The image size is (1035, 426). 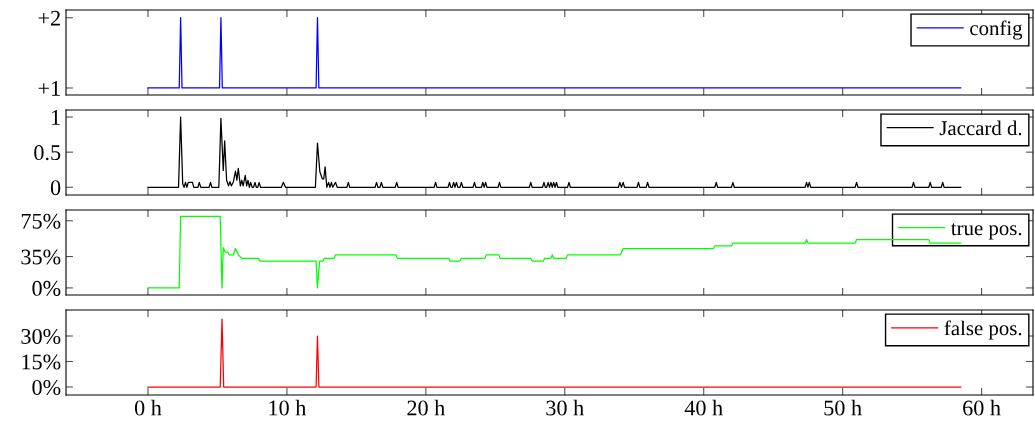 I want to click on y-tick-label: 0.5, so click(x=47, y=153).